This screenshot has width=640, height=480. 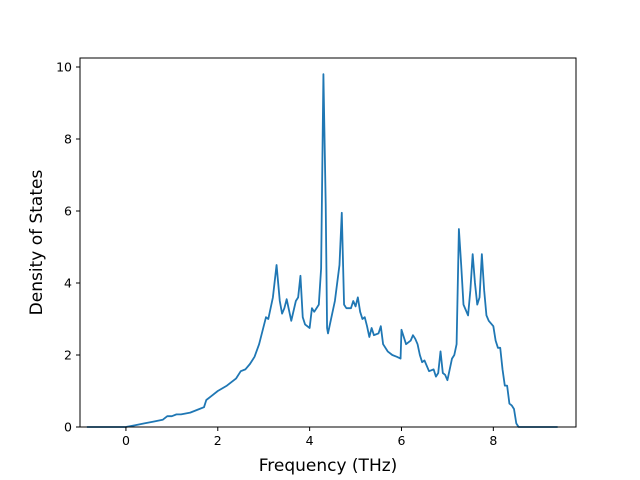 I want to click on y-tick-label: 6, so click(x=68, y=211).